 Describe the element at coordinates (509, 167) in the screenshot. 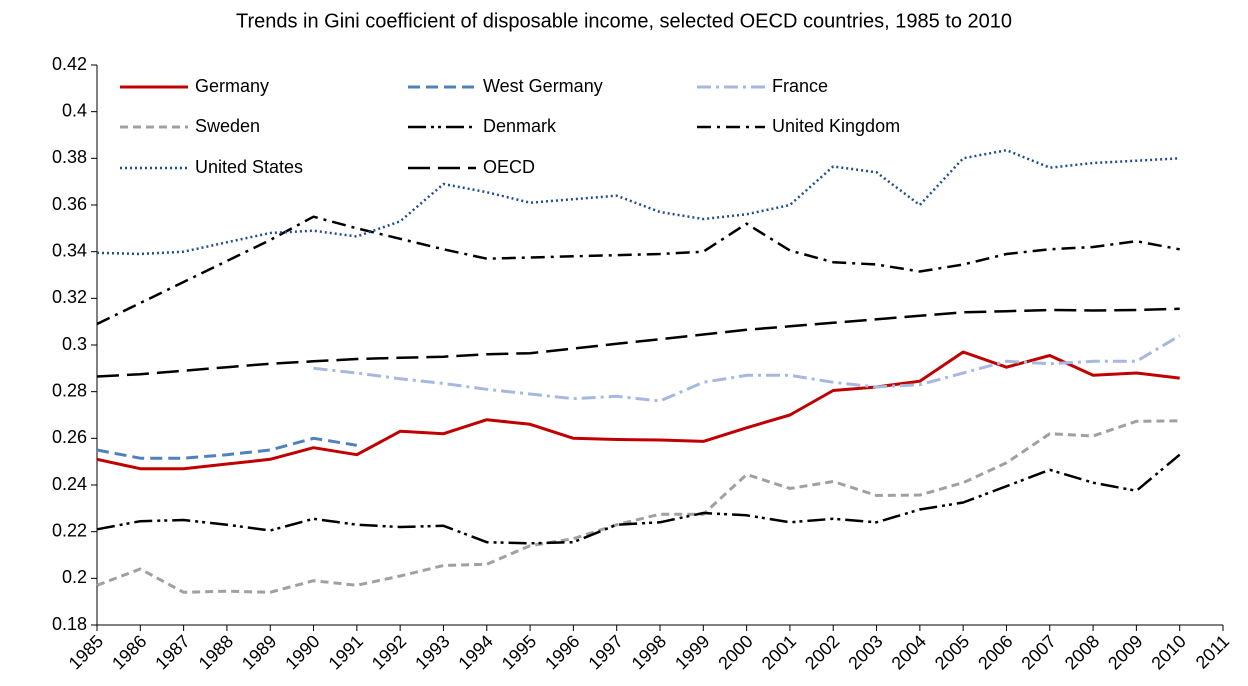

I see `legend-label: OECD` at that location.